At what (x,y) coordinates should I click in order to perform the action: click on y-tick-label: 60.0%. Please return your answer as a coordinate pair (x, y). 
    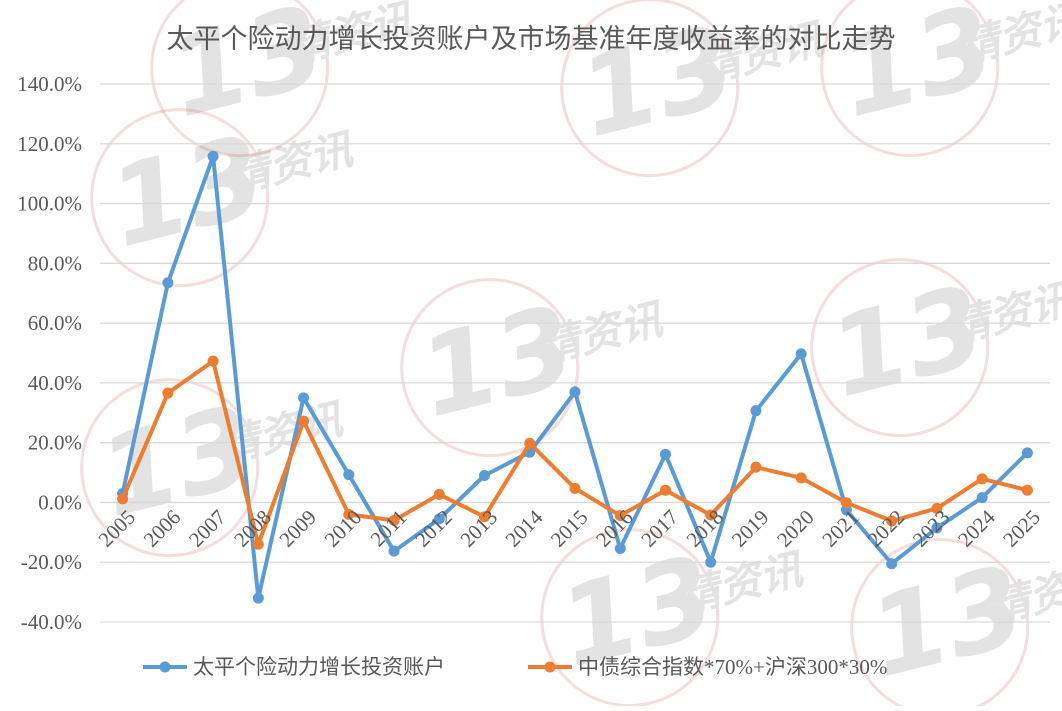
    Looking at the image, I should click on (55, 323).